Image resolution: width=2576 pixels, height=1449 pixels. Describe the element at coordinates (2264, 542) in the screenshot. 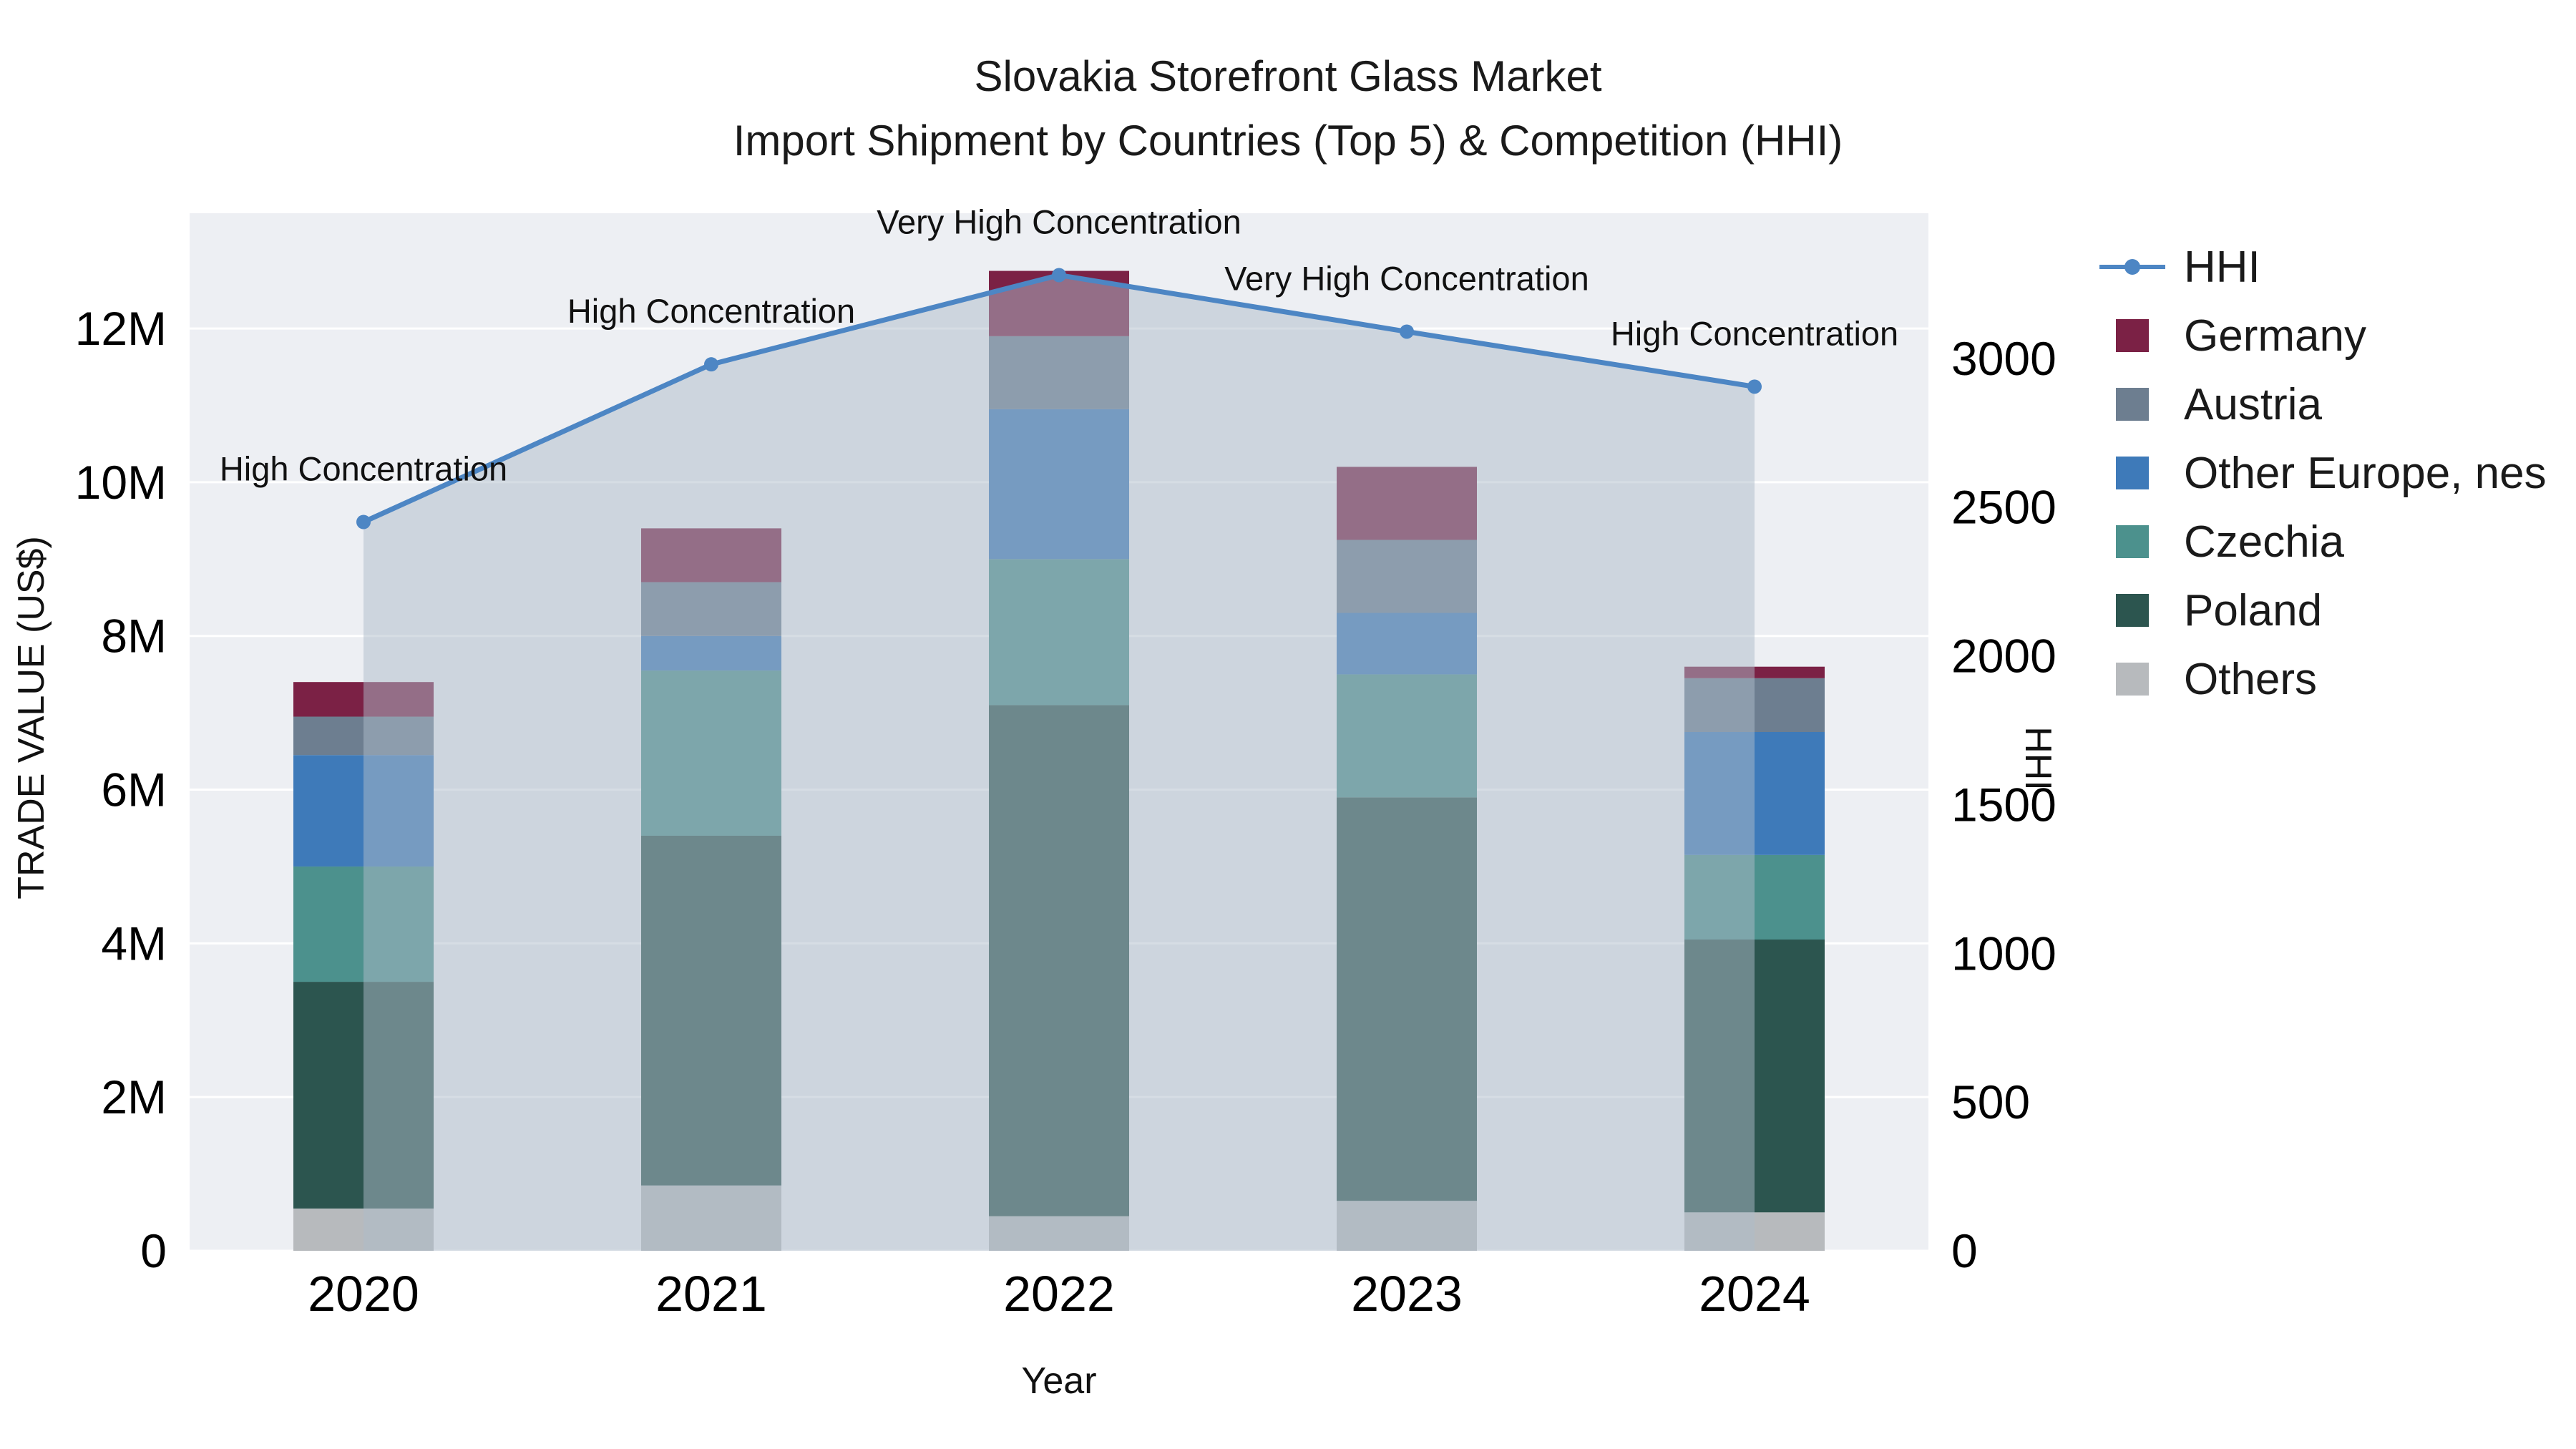

I see `legend-label: Czechia` at that location.